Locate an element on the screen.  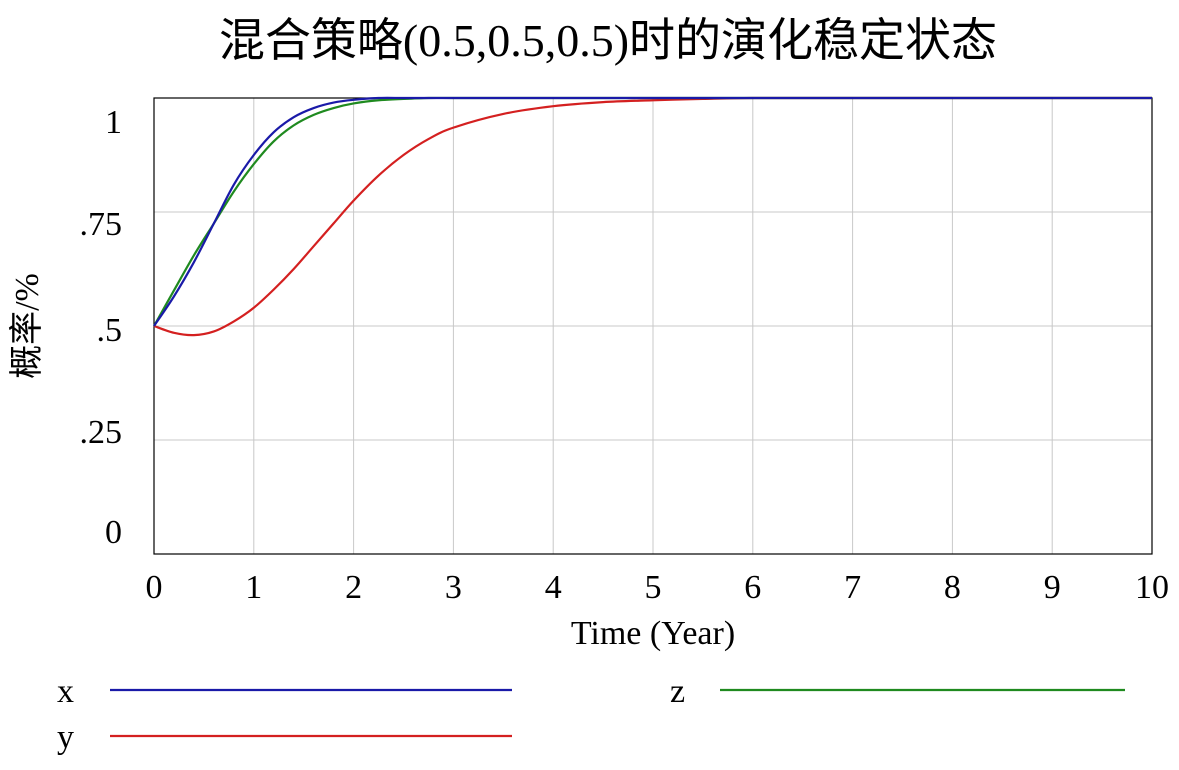
legend: x z y is located at coordinates (591, 714).